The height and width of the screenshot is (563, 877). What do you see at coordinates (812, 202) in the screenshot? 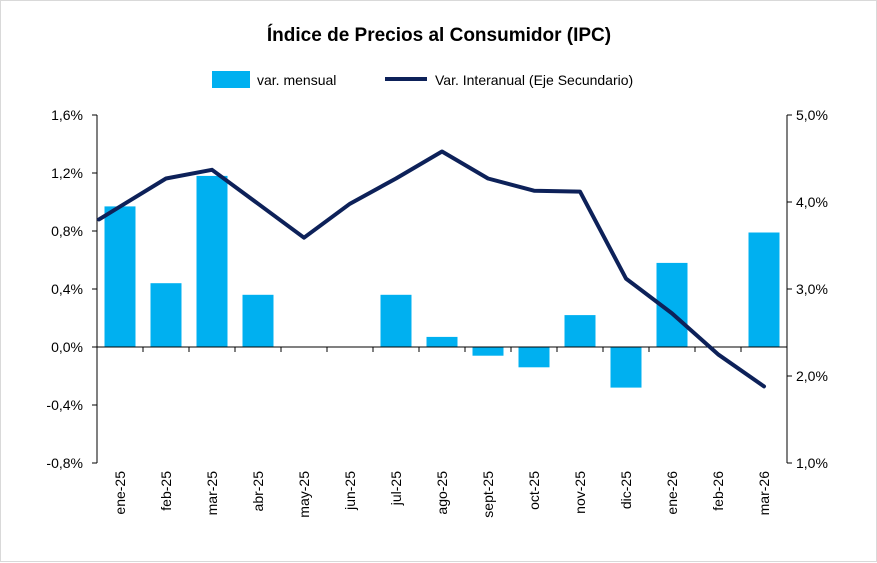
I see `y-secondary-tick-label: 4,0%` at bounding box center [812, 202].